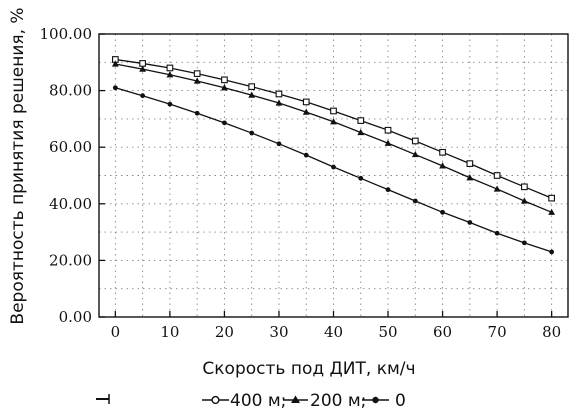 This screenshot has height=414, width=575. I want to click on x-tick-label: 80, so click(551, 332).